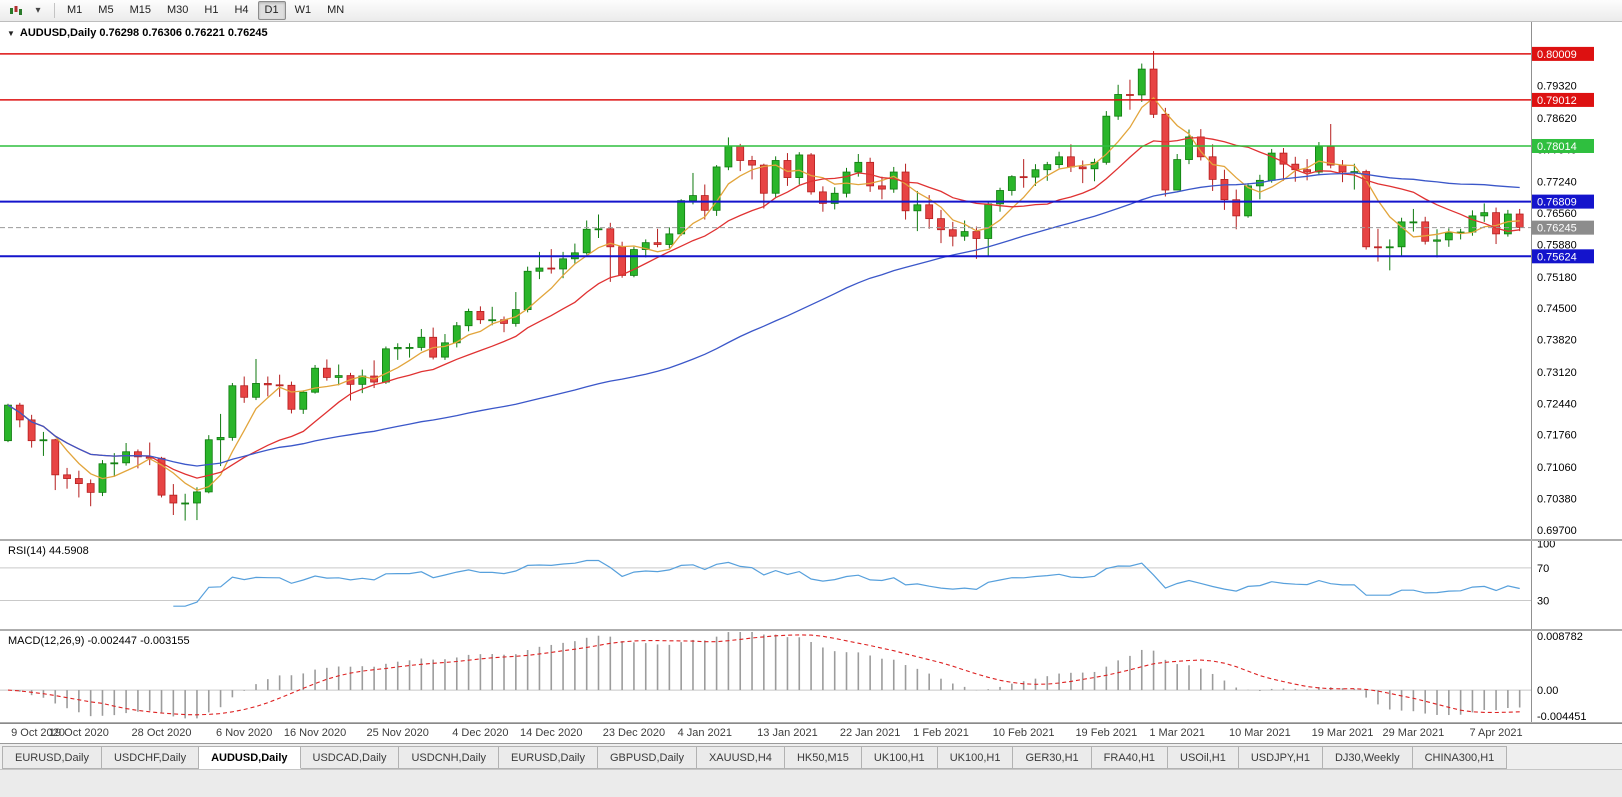  Describe the element at coordinates (106, 10) in the screenshot. I see `timeframe-m5-button: M5` at that location.